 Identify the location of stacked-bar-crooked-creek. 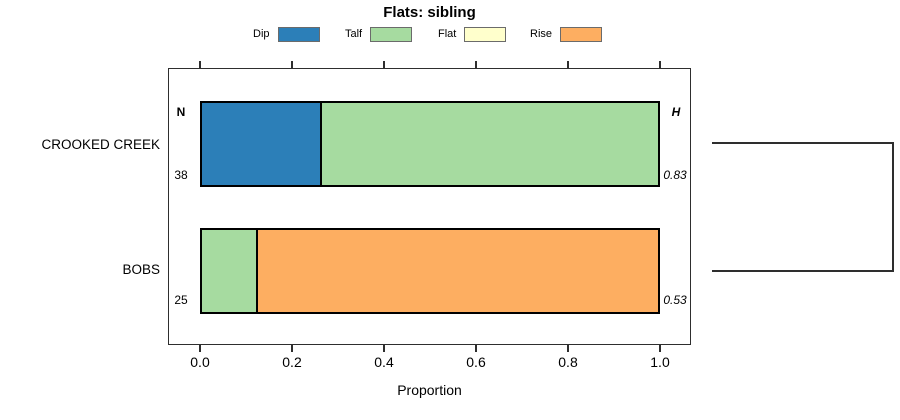
(430, 144).